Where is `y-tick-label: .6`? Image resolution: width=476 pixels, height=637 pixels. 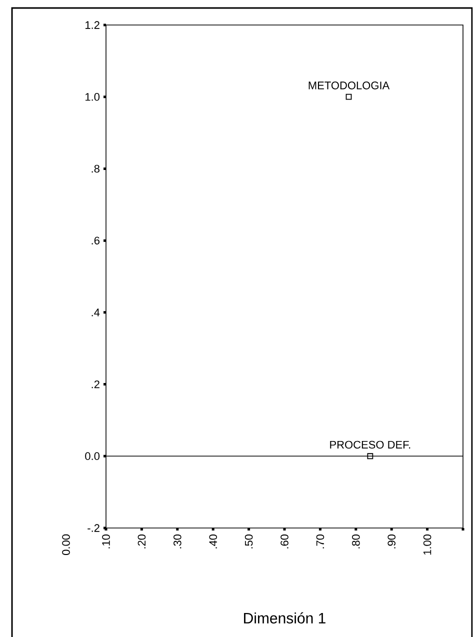 y-tick-label: .6 is located at coordinates (96, 240).